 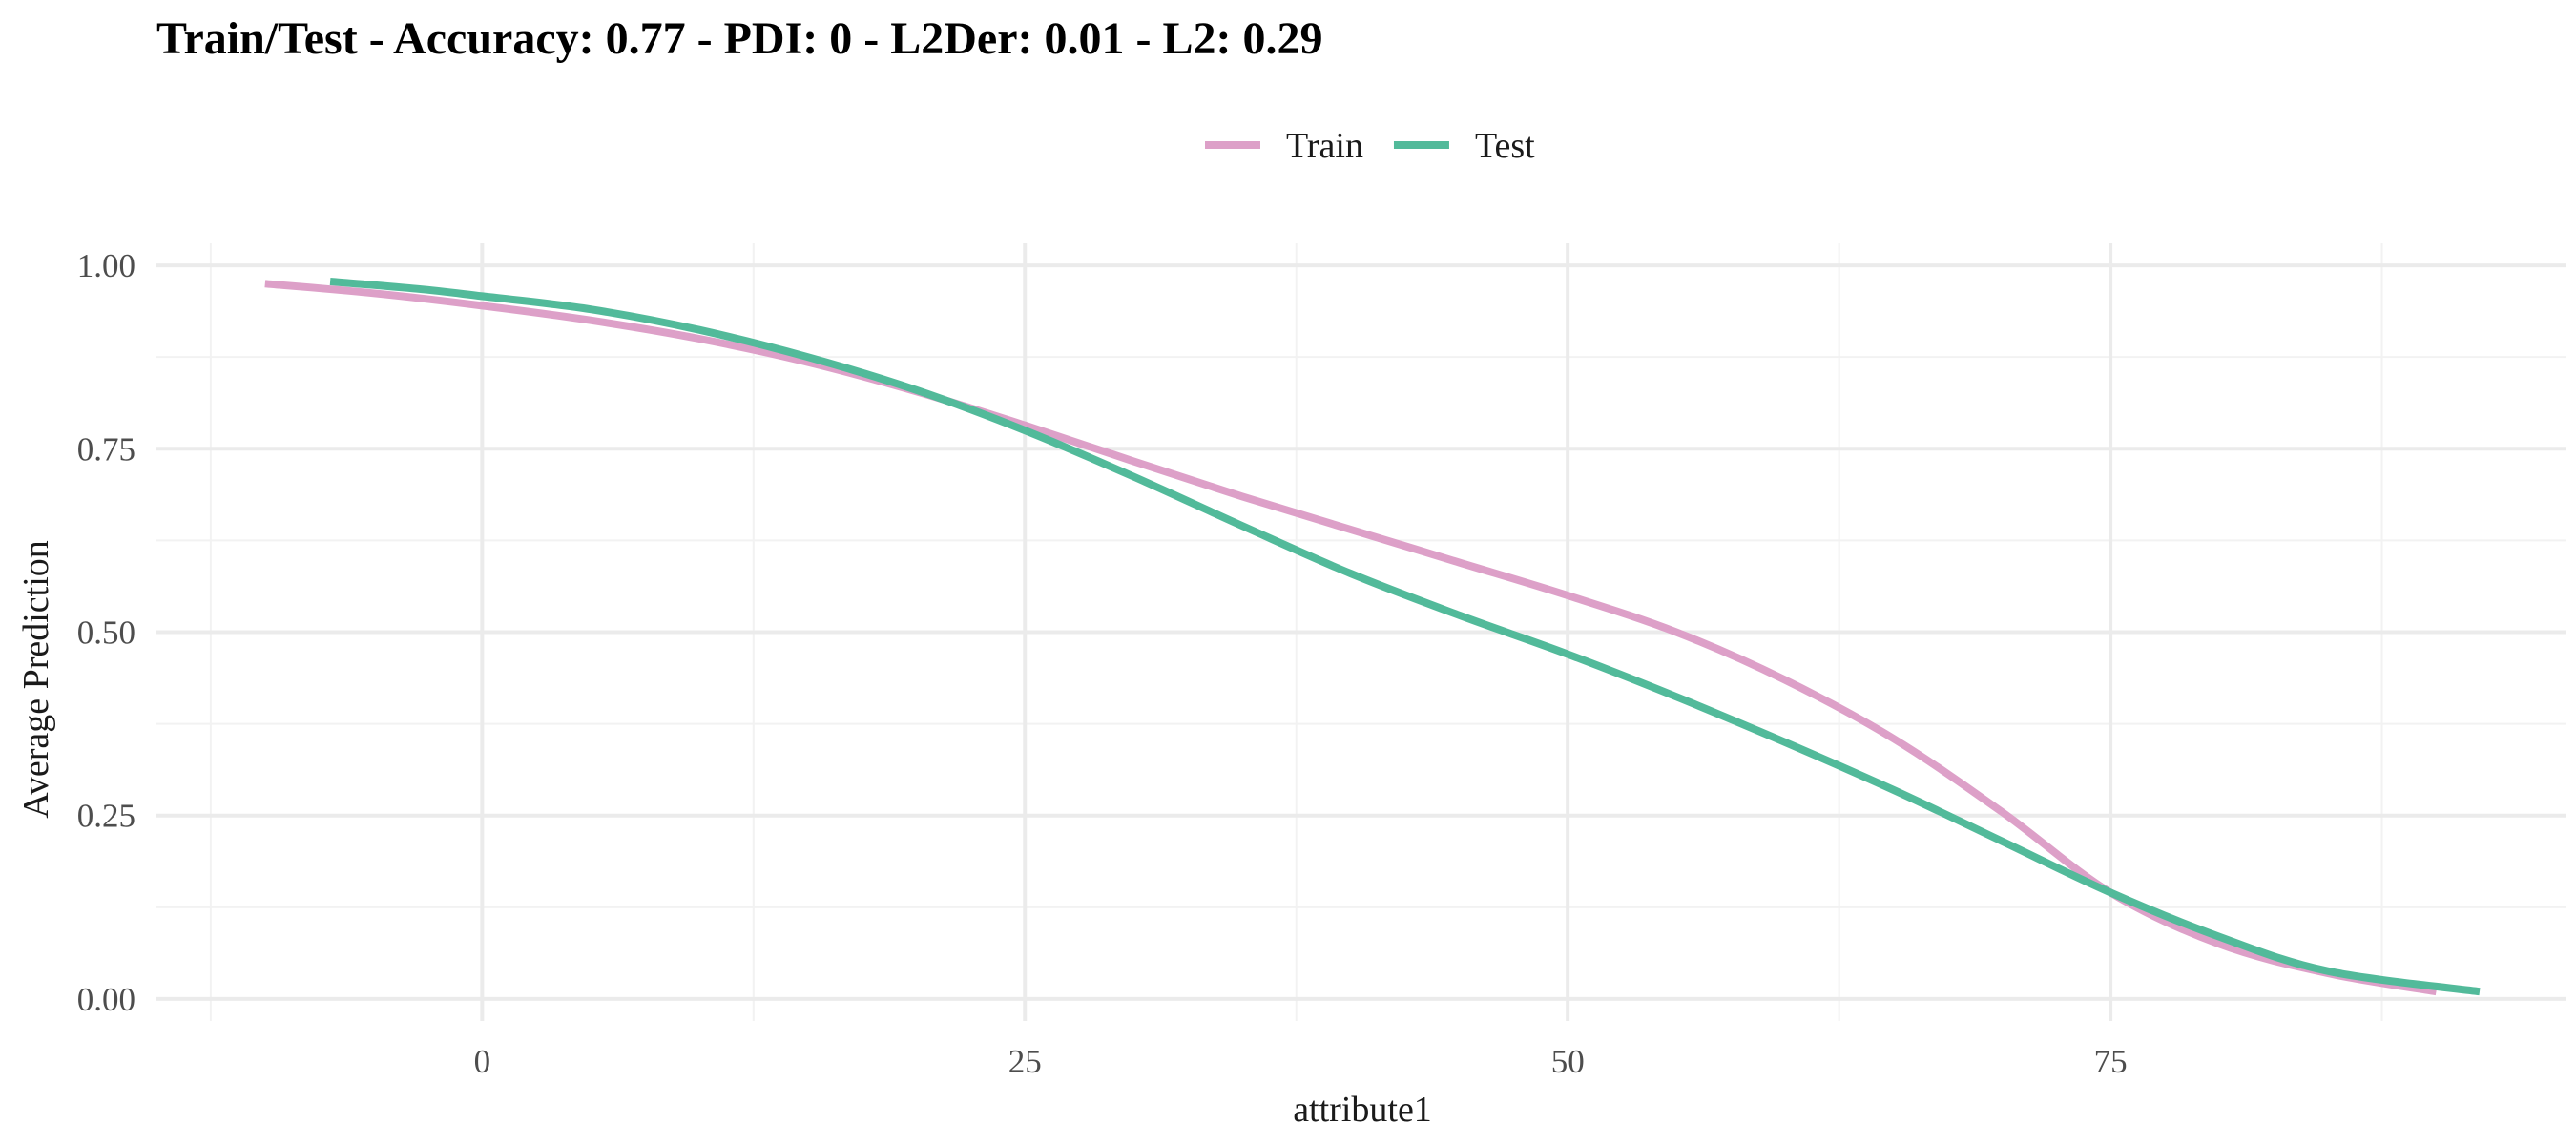 I want to click on legend: Train Test, so click(x=1370, y=146).